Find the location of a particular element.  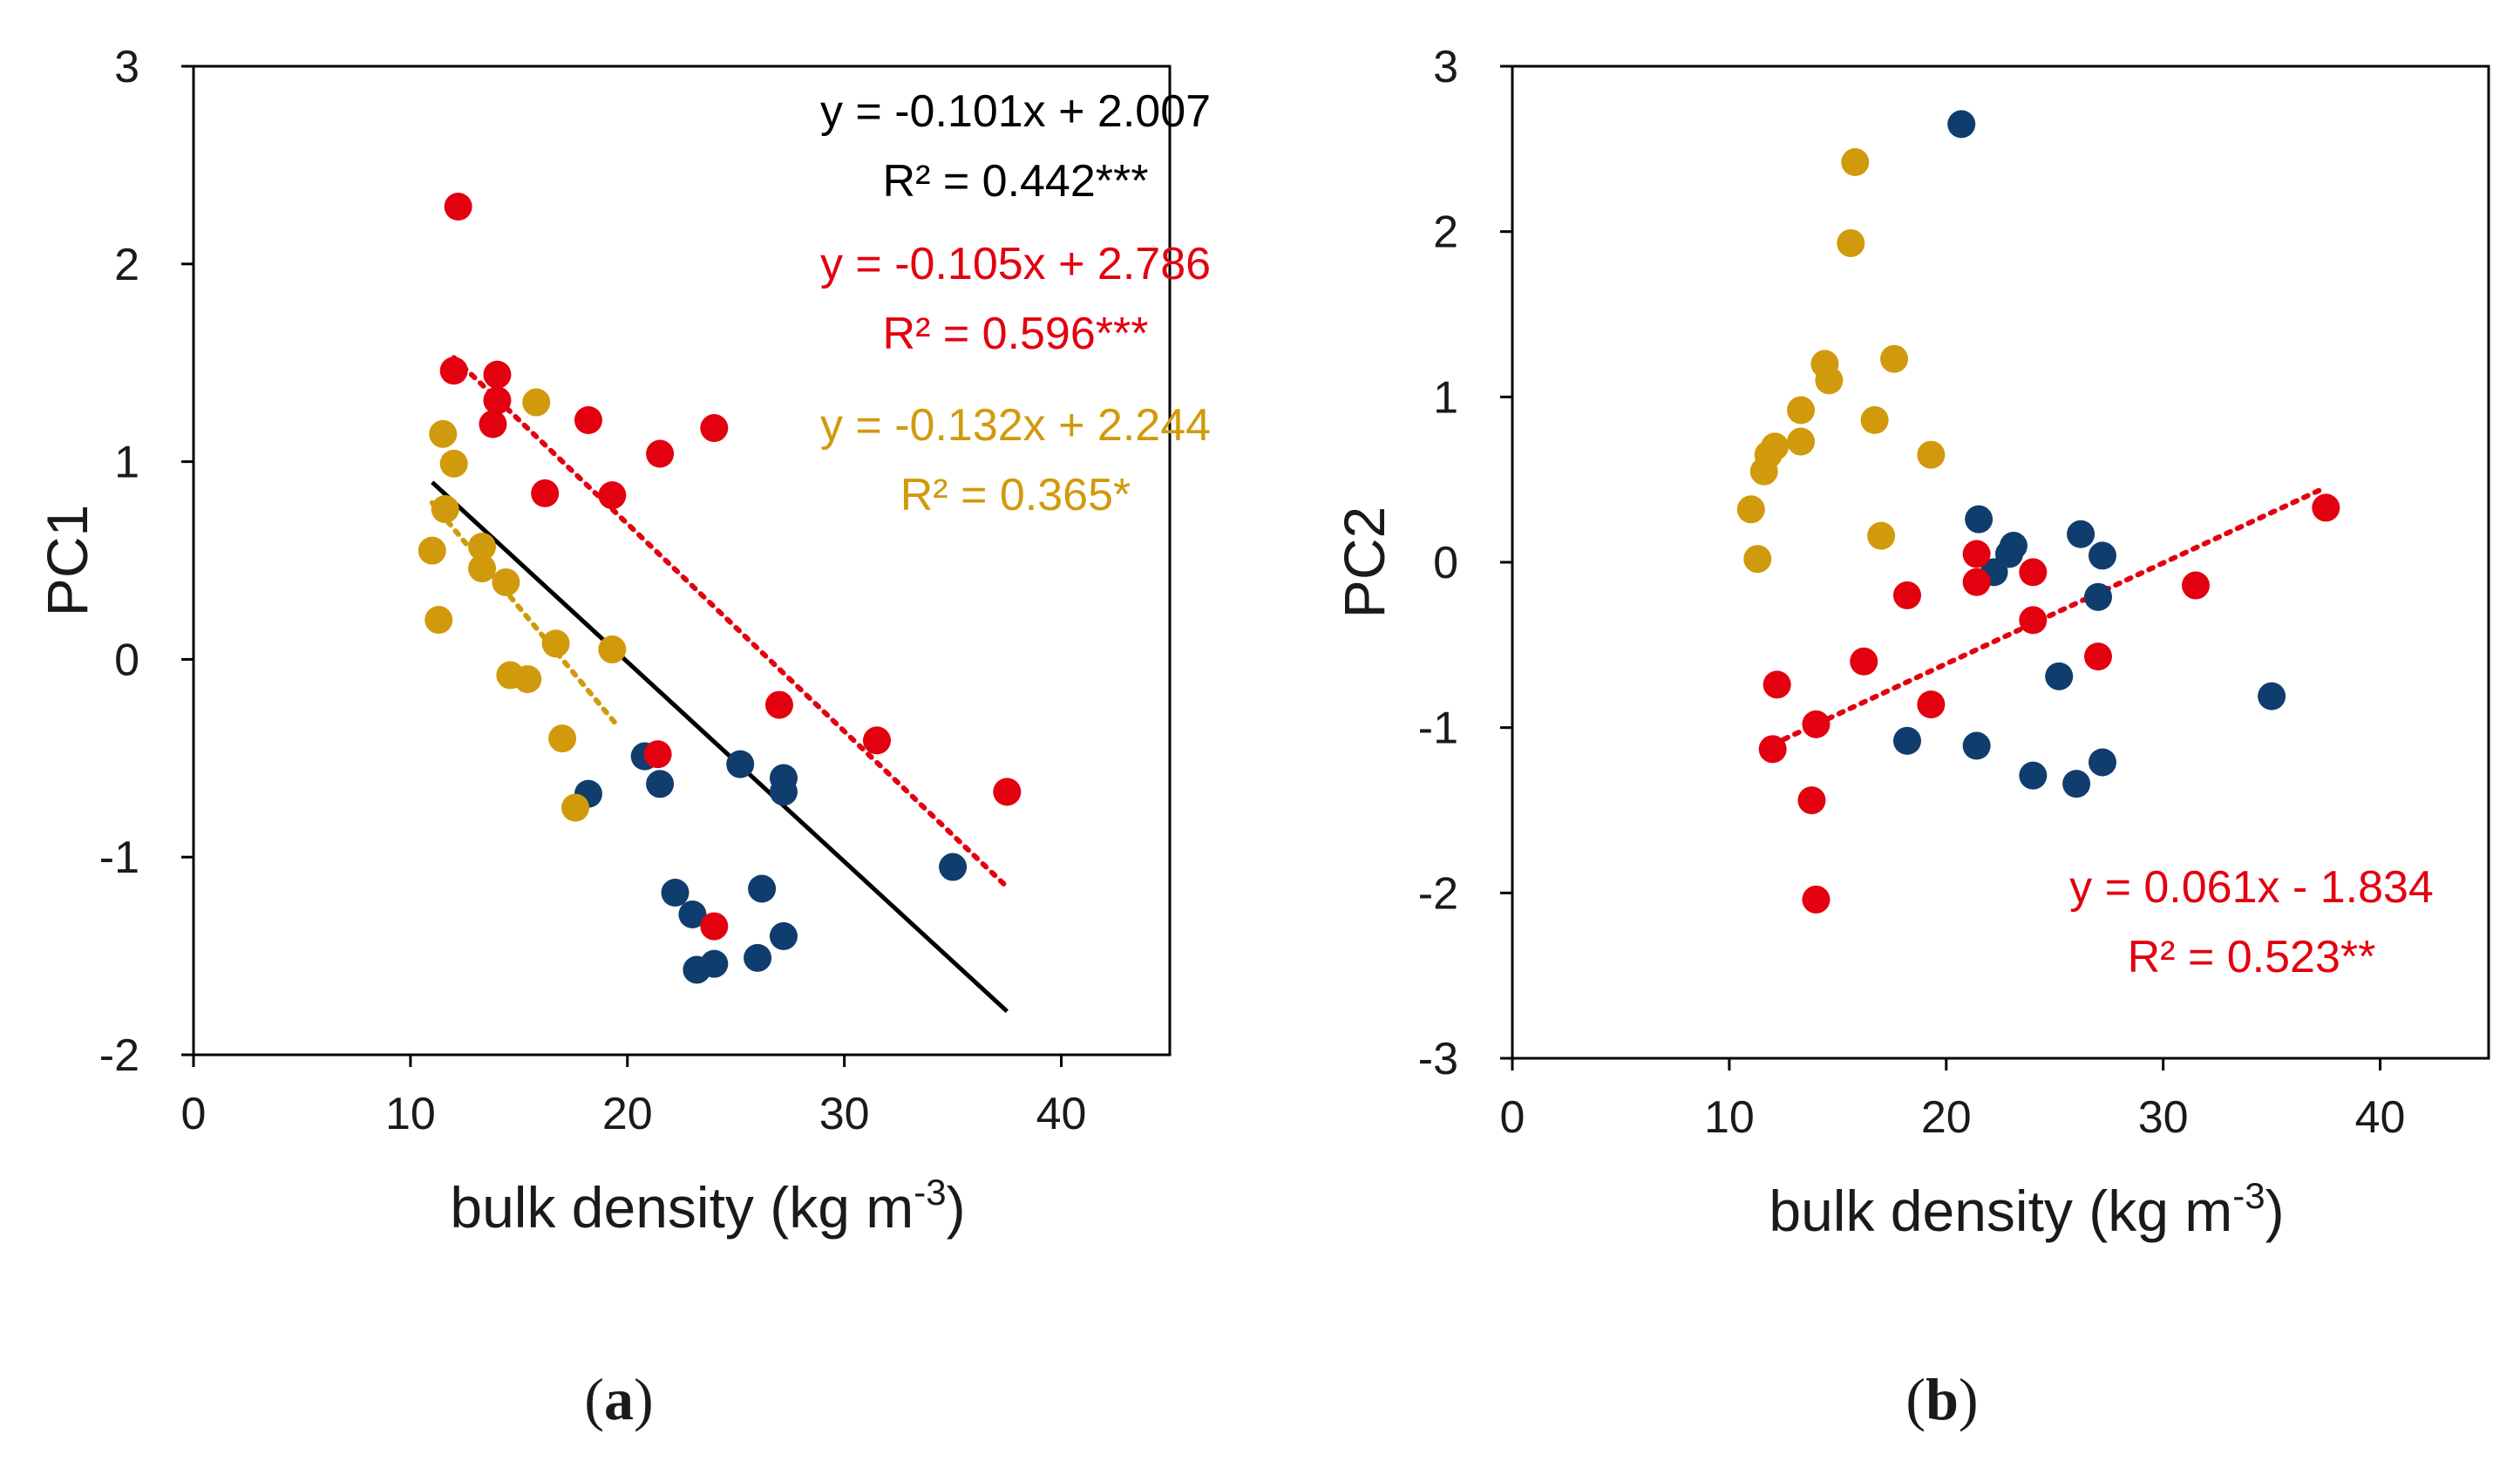

equation-all: y = -0.101x + 2.007 is located at coordinates (1015, 111).